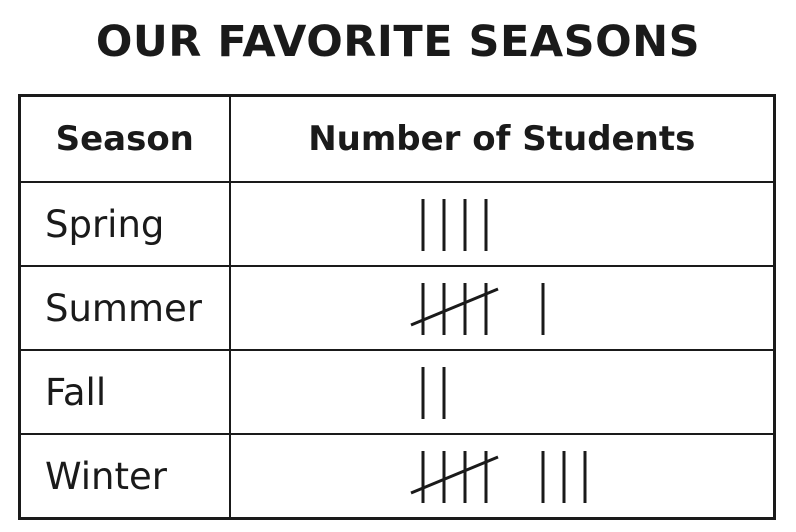 The width and height of the screenshot is (796, 532). What do you see at coordinates (124, 392) in the screenshot?
I see `season-label: Fall` at bounding box center [124, 392].